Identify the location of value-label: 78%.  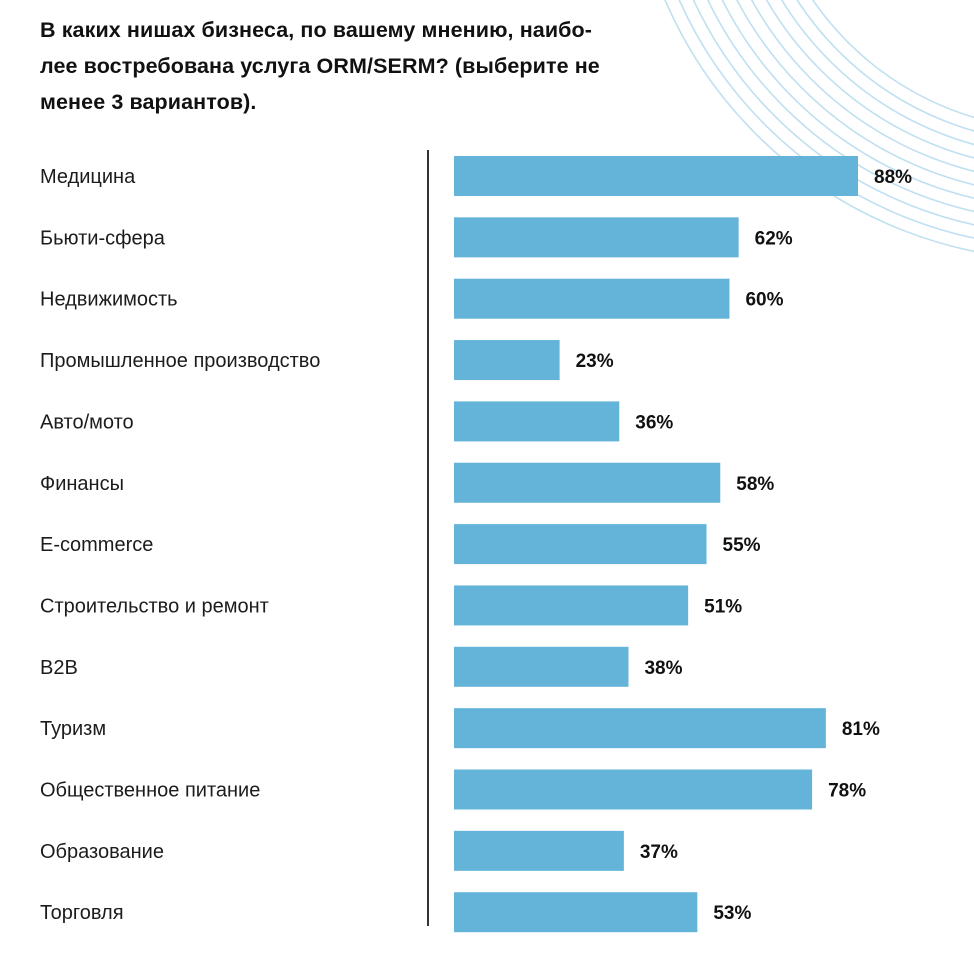
(847, 791).